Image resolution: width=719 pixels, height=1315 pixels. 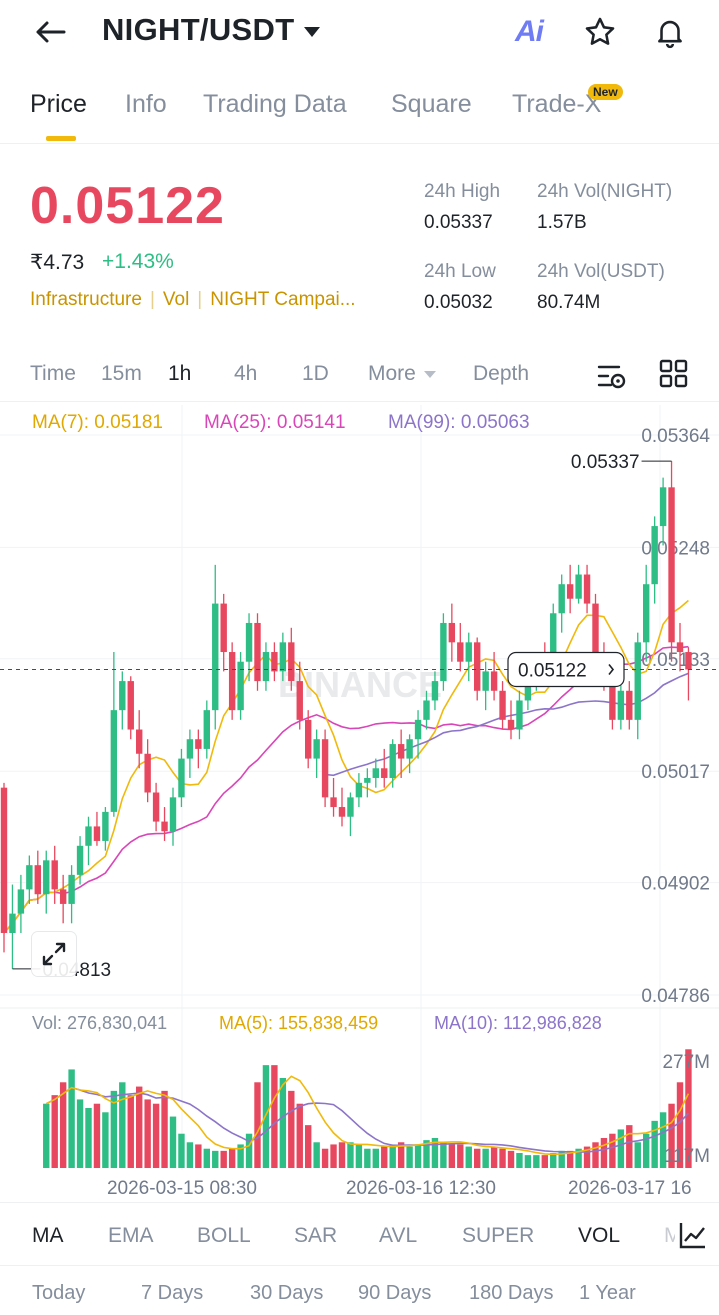 I want to click on volume-ma-lines: 277M 117M, so click(x=377, y=1109).